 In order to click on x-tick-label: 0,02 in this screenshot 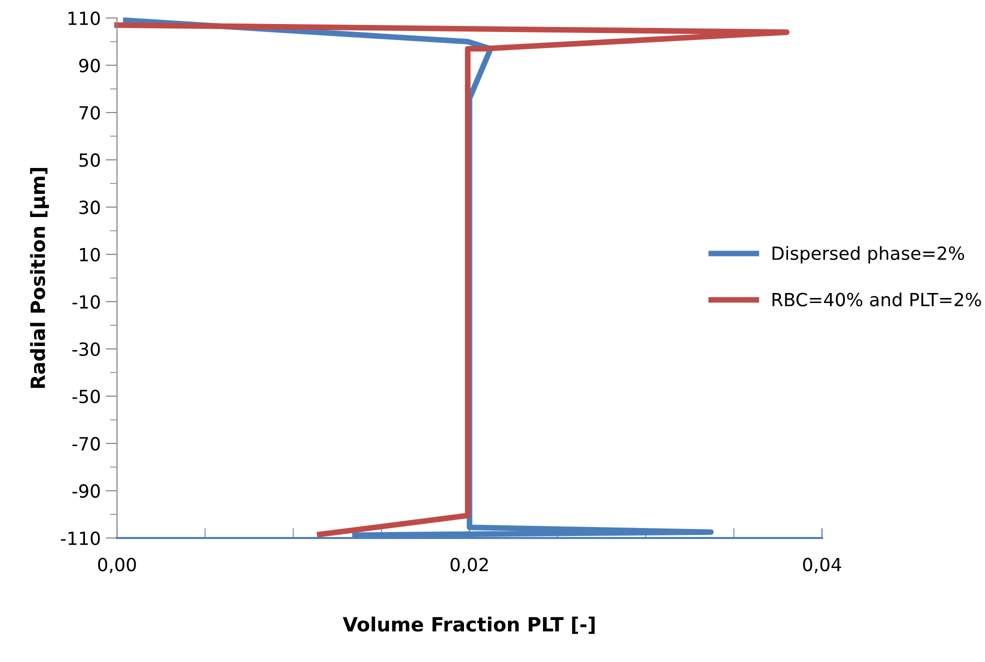, I will do `click(469, 566)`.